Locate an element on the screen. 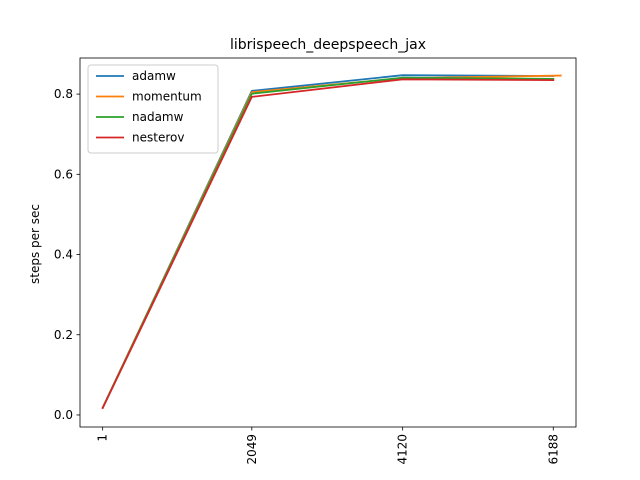  x-tick-label: 2049 is located at coordinates (252, 449).